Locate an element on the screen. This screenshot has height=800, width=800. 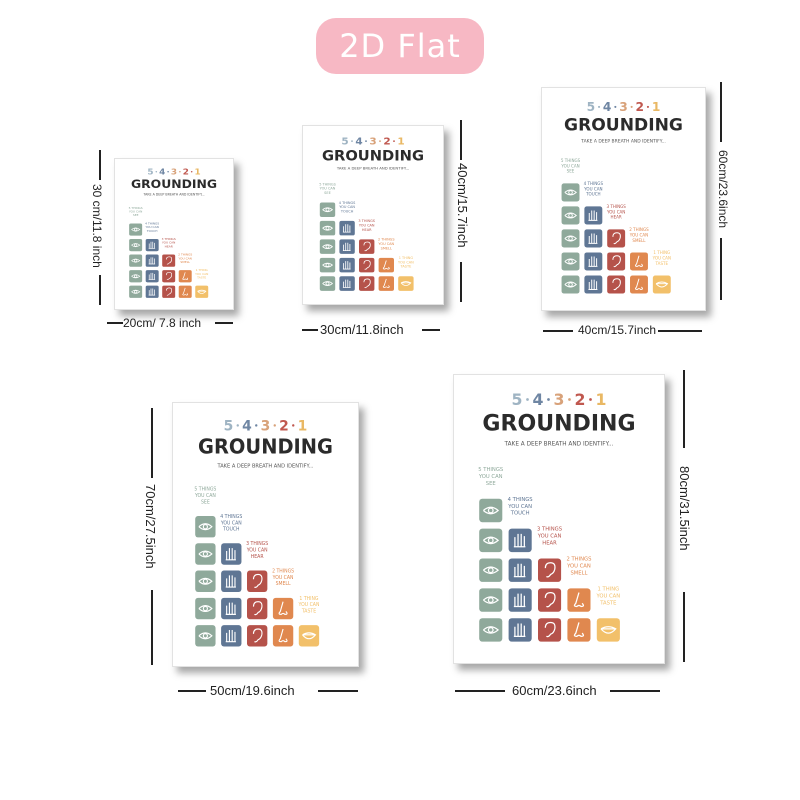
step-label-line: HEAR is located at coordinates (257, 557).